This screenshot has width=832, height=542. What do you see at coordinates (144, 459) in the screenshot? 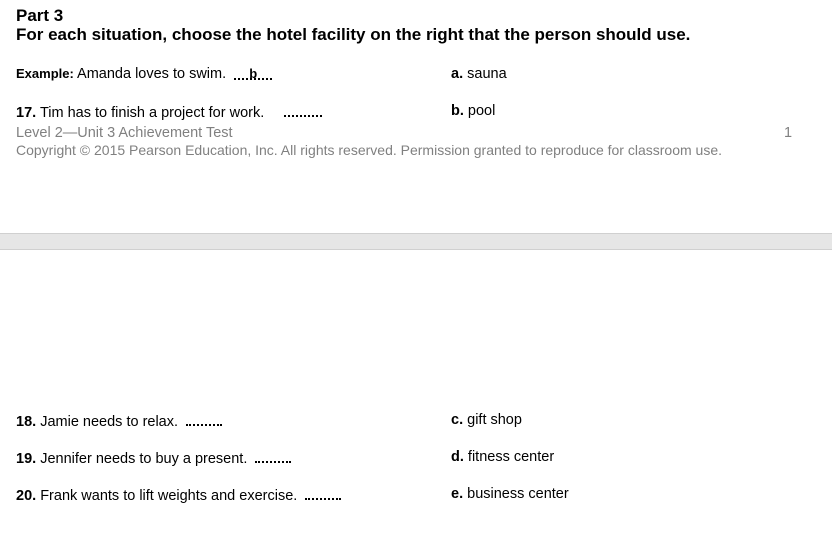
I see `question-text: Jennifer needs to buy a present.` at bounding box center [144, 459].